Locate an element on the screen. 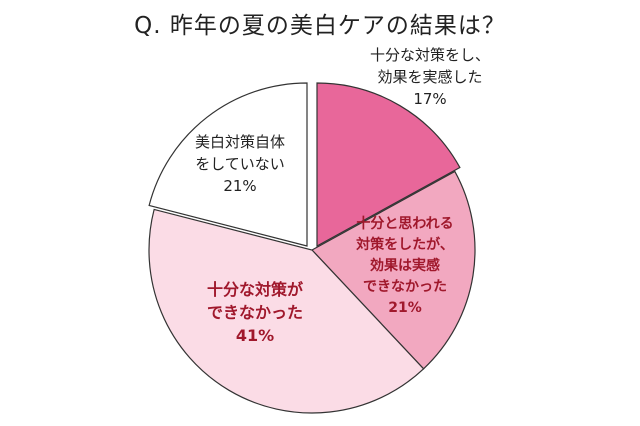 The height and width of the screenshot is (426, 640). slice-label-3-line: 十分な対策が is located at coordinates (255, 289).